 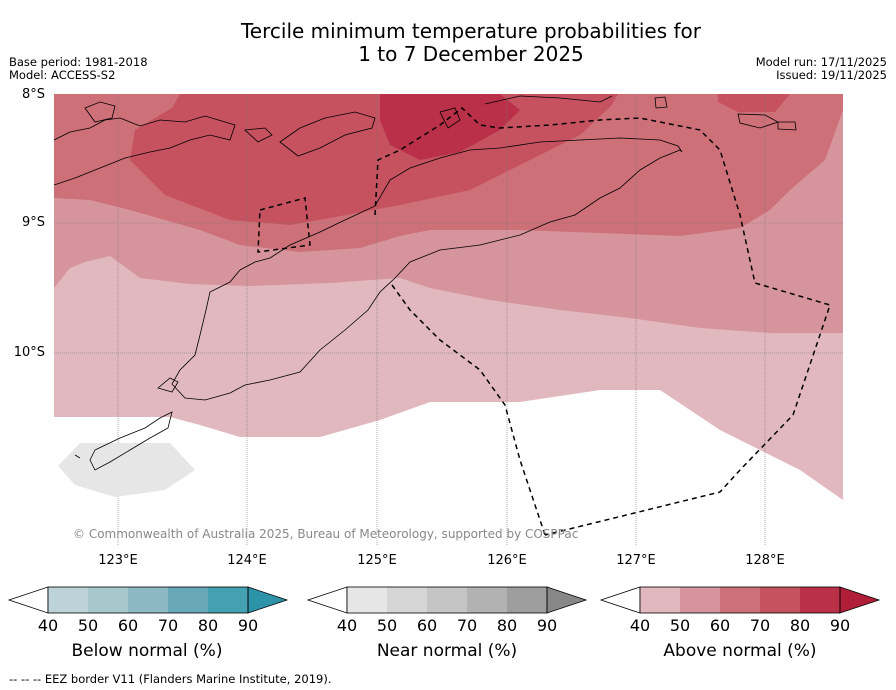 What do you see at coordinates (860, 600) in the screenshot?
I see `colorbar-above-high-triangle` at bounding box center [860, 600].